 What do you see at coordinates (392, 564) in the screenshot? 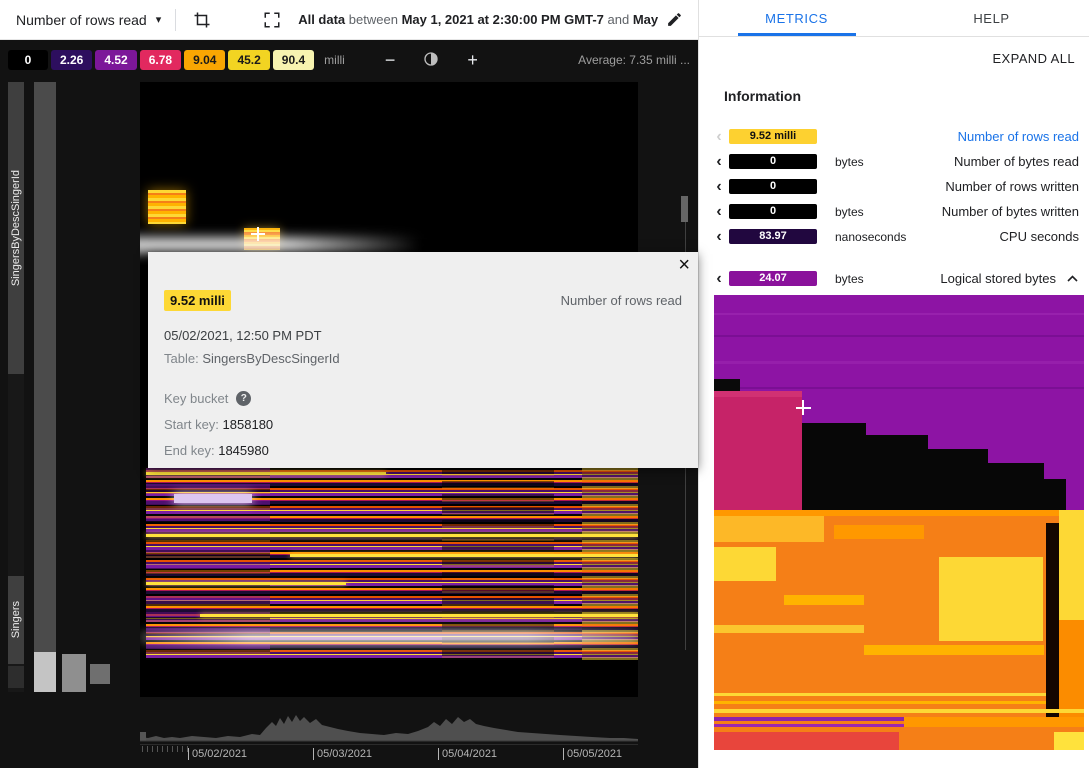
I see `heat-stripes-region` at bounding box center [392, 564].